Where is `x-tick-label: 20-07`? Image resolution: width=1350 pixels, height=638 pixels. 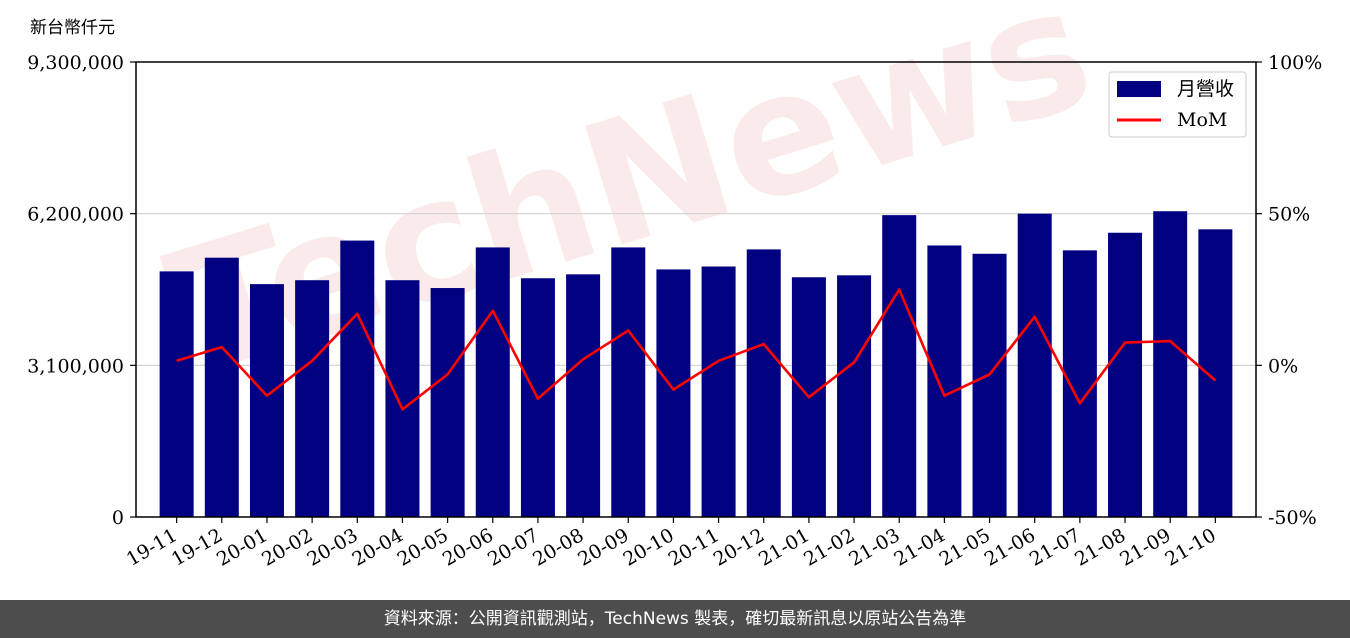 x-tick-label: 20-07 is located at coordinates (513, 547).